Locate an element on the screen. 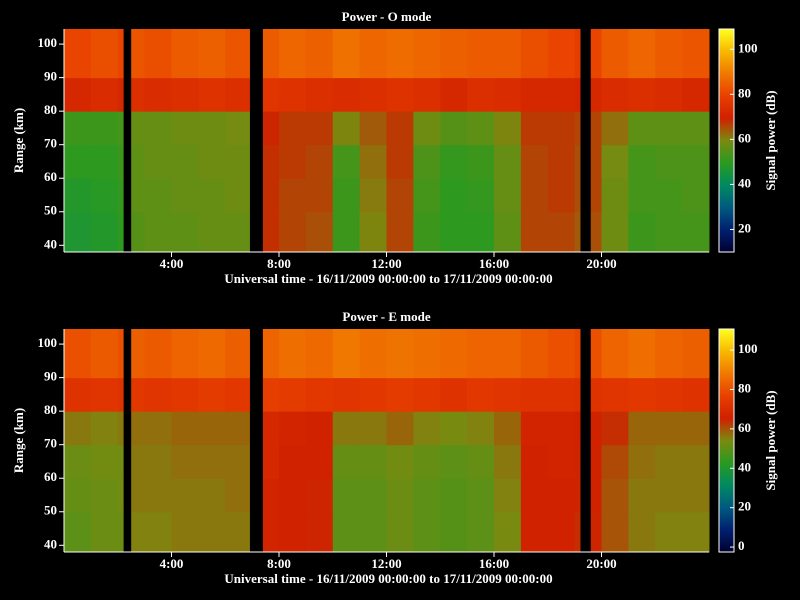 The height and width of the screenshot is (600, 800). y-axis-label: Range (km) is located at coordinates (18, 440).